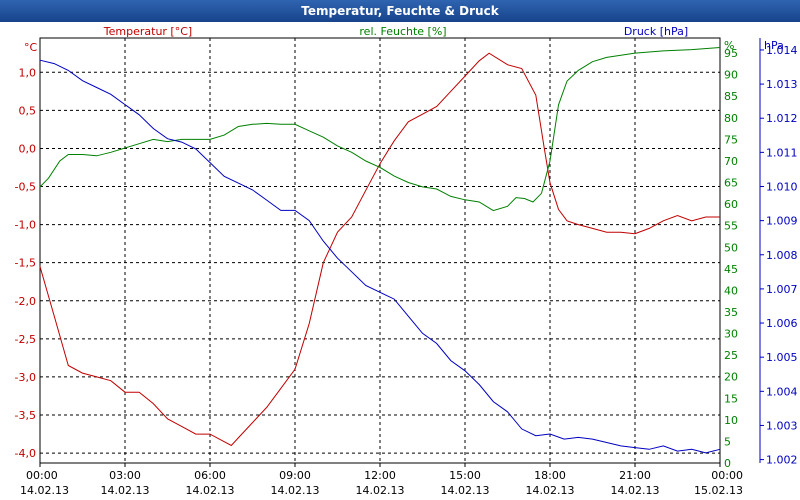  What do you see at coordinates (28, 148) in the screenshot?
I see `temperature-tick-label: 0,0` at bounding box center [28, 148].